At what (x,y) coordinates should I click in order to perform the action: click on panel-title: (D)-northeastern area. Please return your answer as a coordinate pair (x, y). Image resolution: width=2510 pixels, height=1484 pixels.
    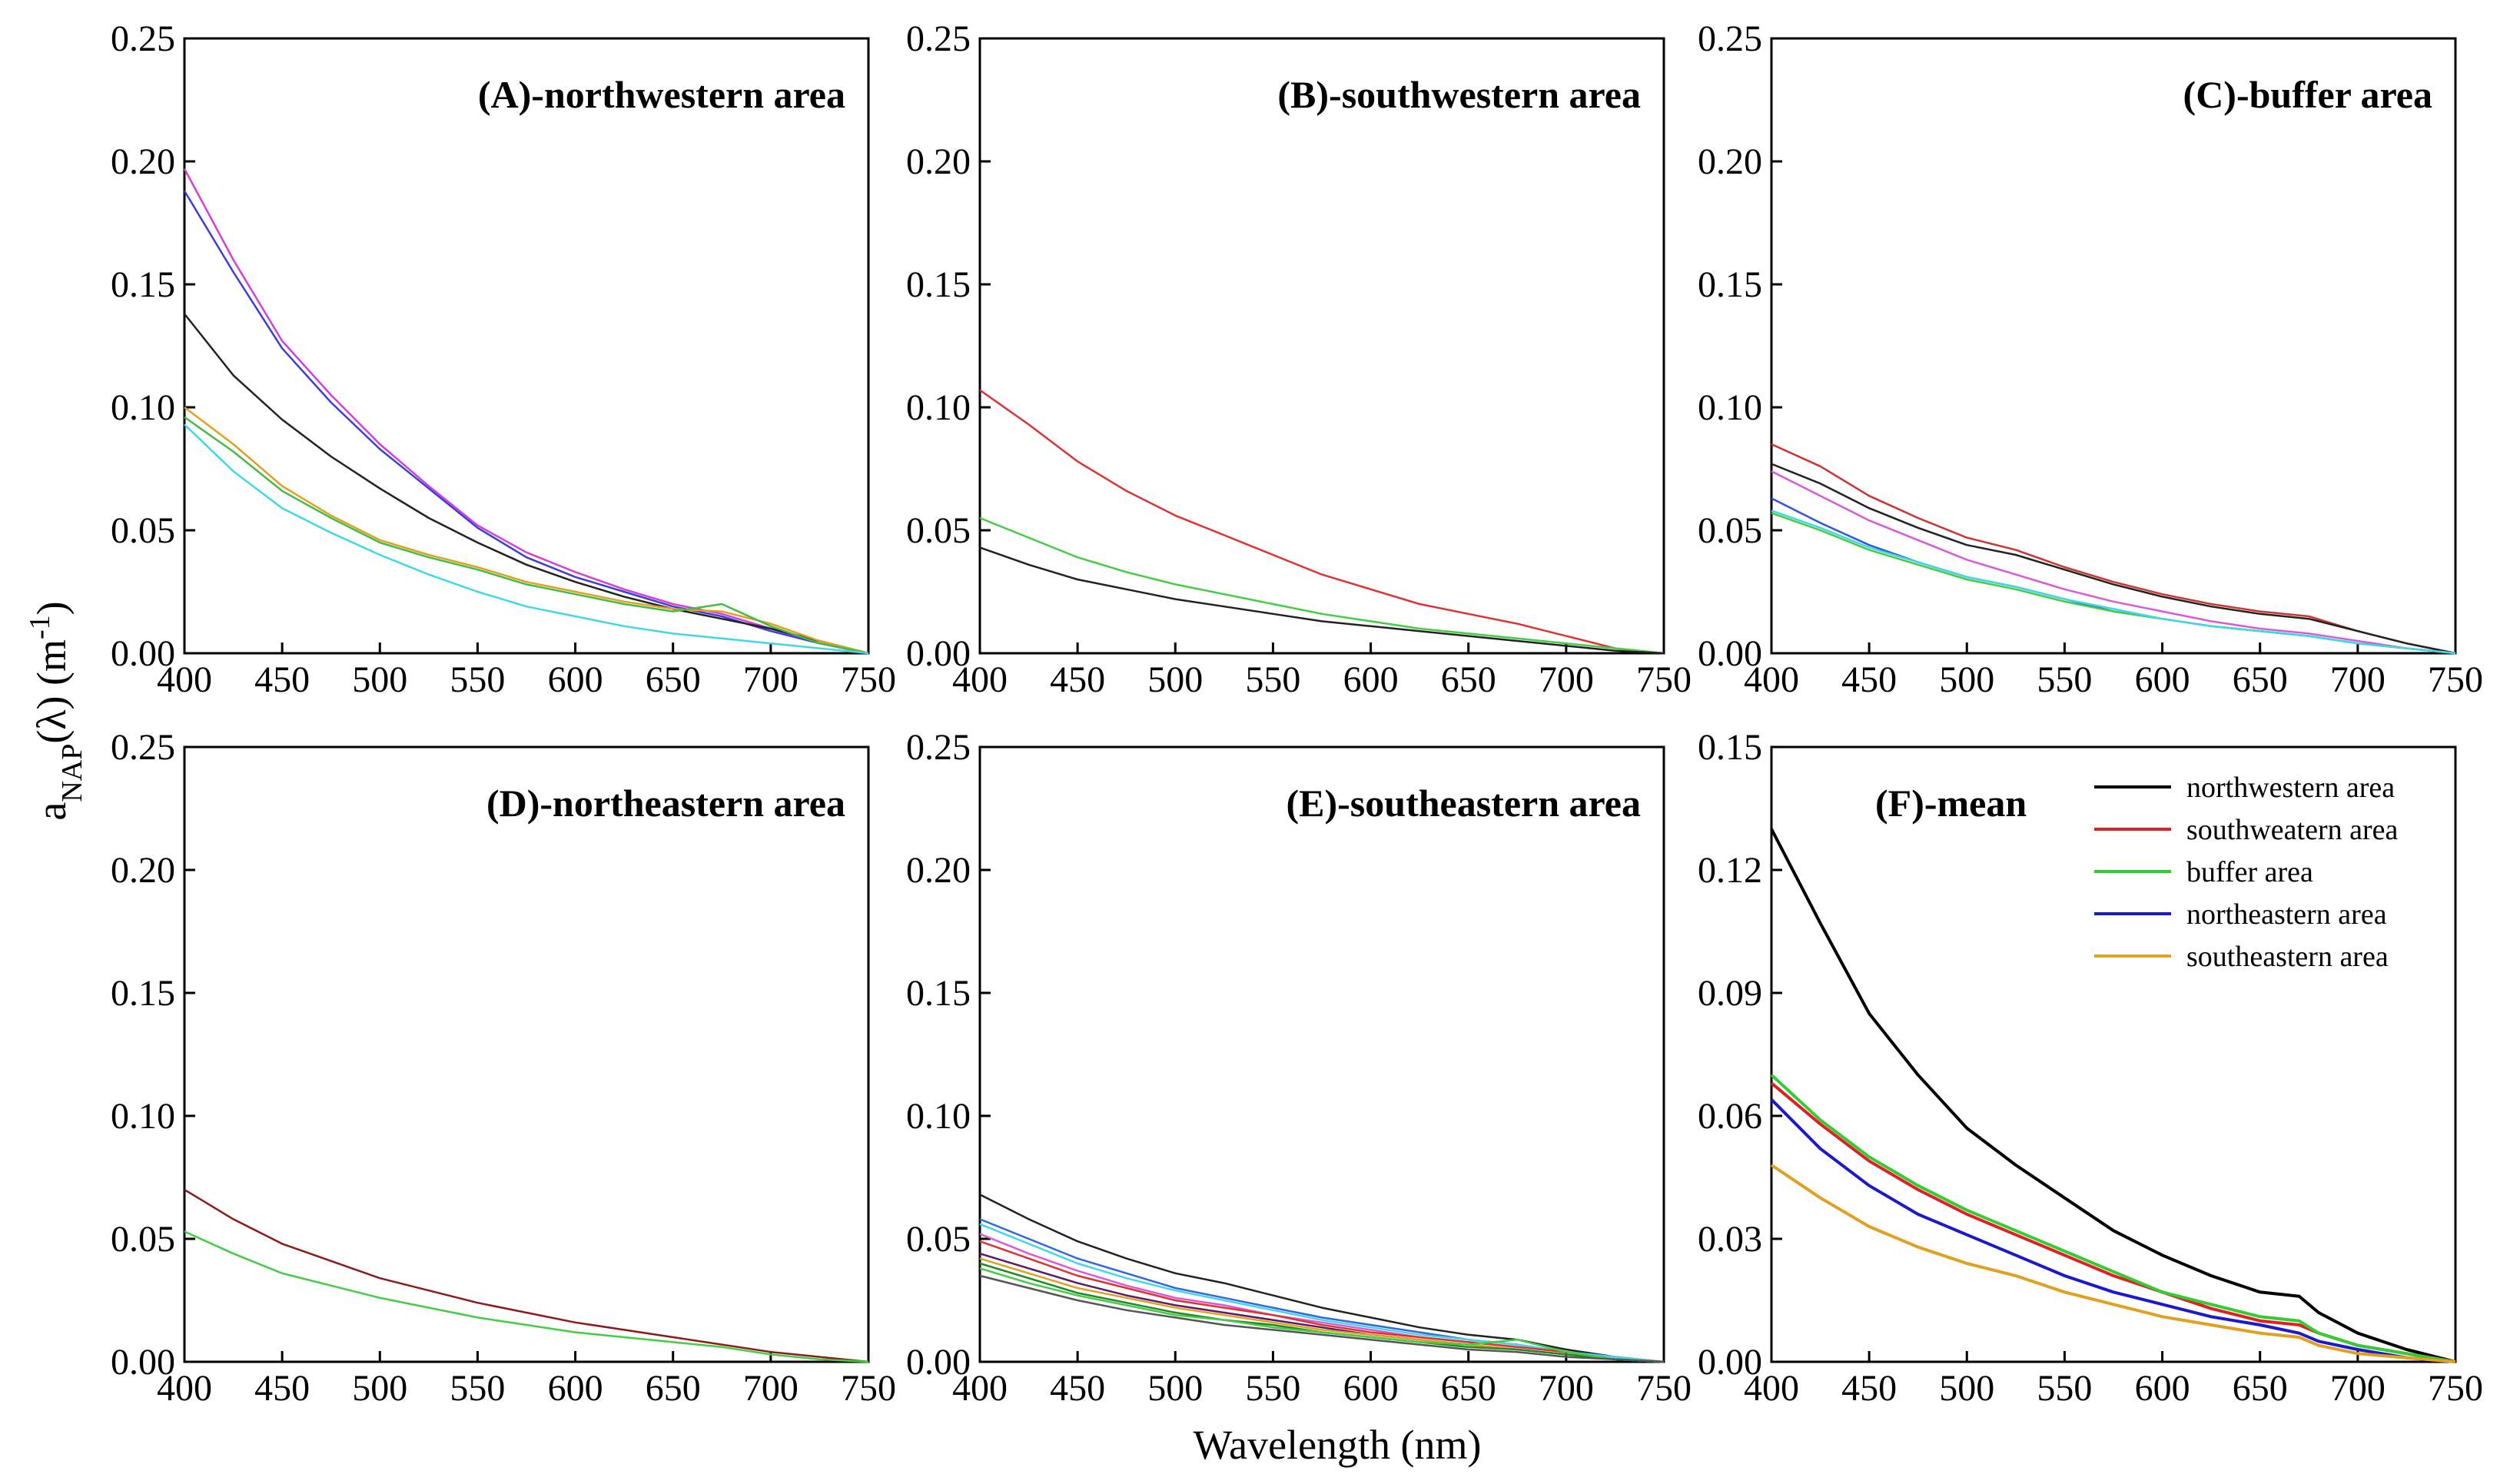
    Looking at the image, I should click on (665, 803).